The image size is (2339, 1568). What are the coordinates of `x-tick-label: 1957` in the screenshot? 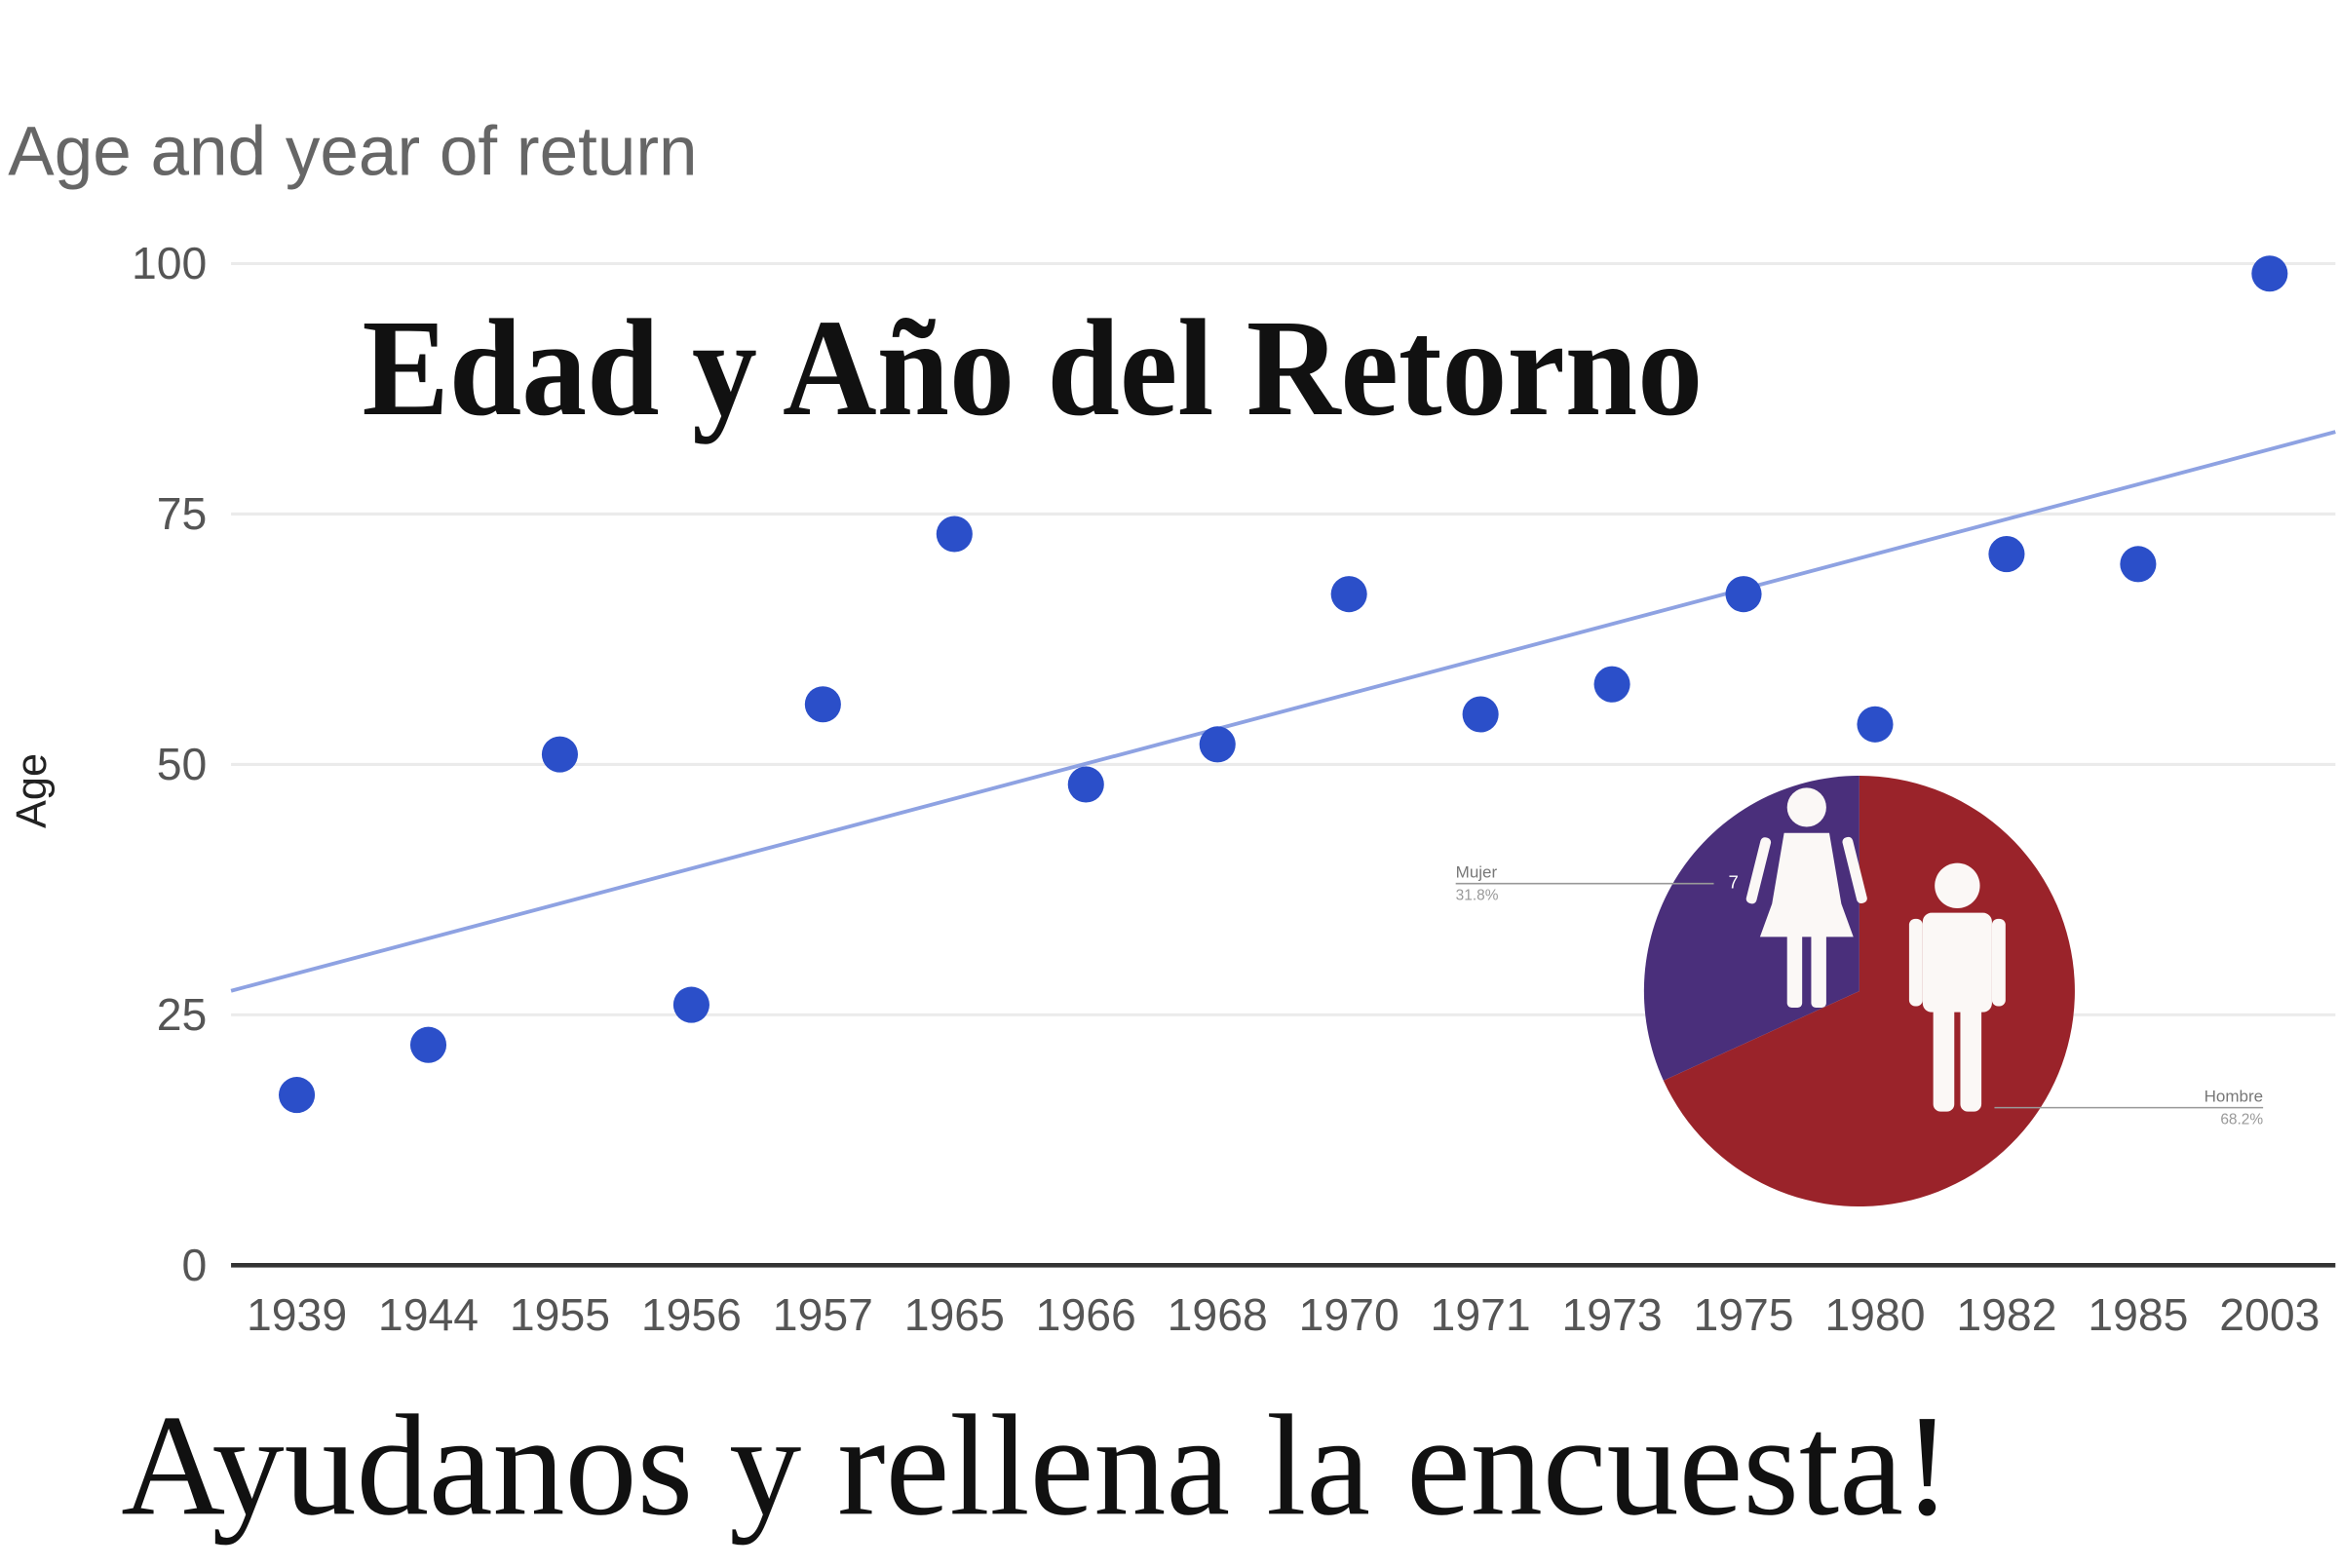 It's located at (823, 1314).